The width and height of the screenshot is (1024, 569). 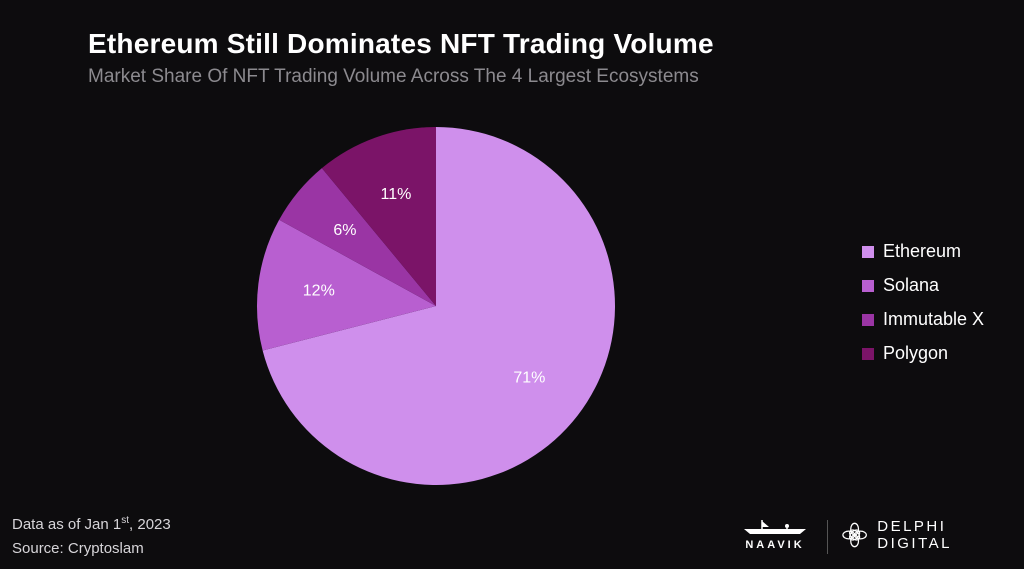 What do you see at coordinates (775, 527) in the screenshot?
I see `boat-icon` at bounding box center [775, 527].